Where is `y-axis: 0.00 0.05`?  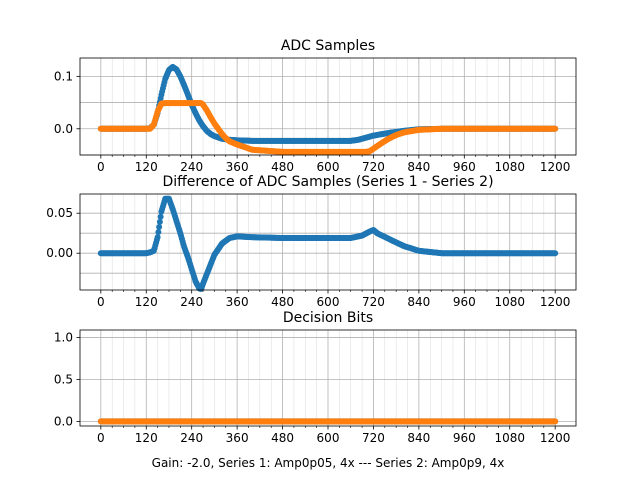 y-axis: 0.00 0.05 is located at coordinates (63, 233).